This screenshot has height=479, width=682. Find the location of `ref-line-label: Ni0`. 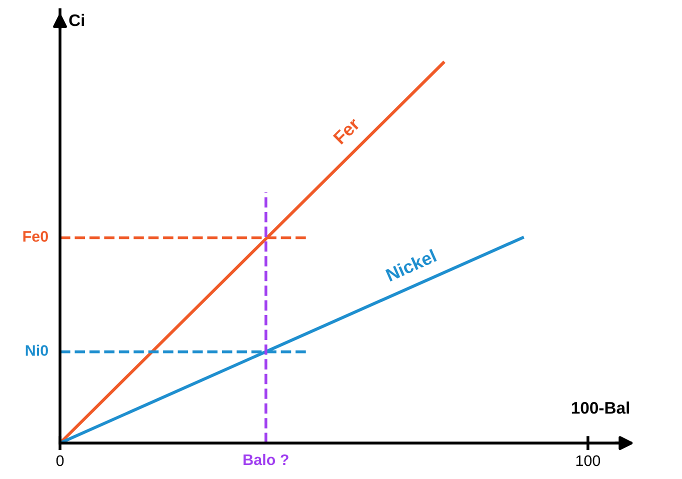

ref-line-label: Ni0 is located at coordinates (37, 350).